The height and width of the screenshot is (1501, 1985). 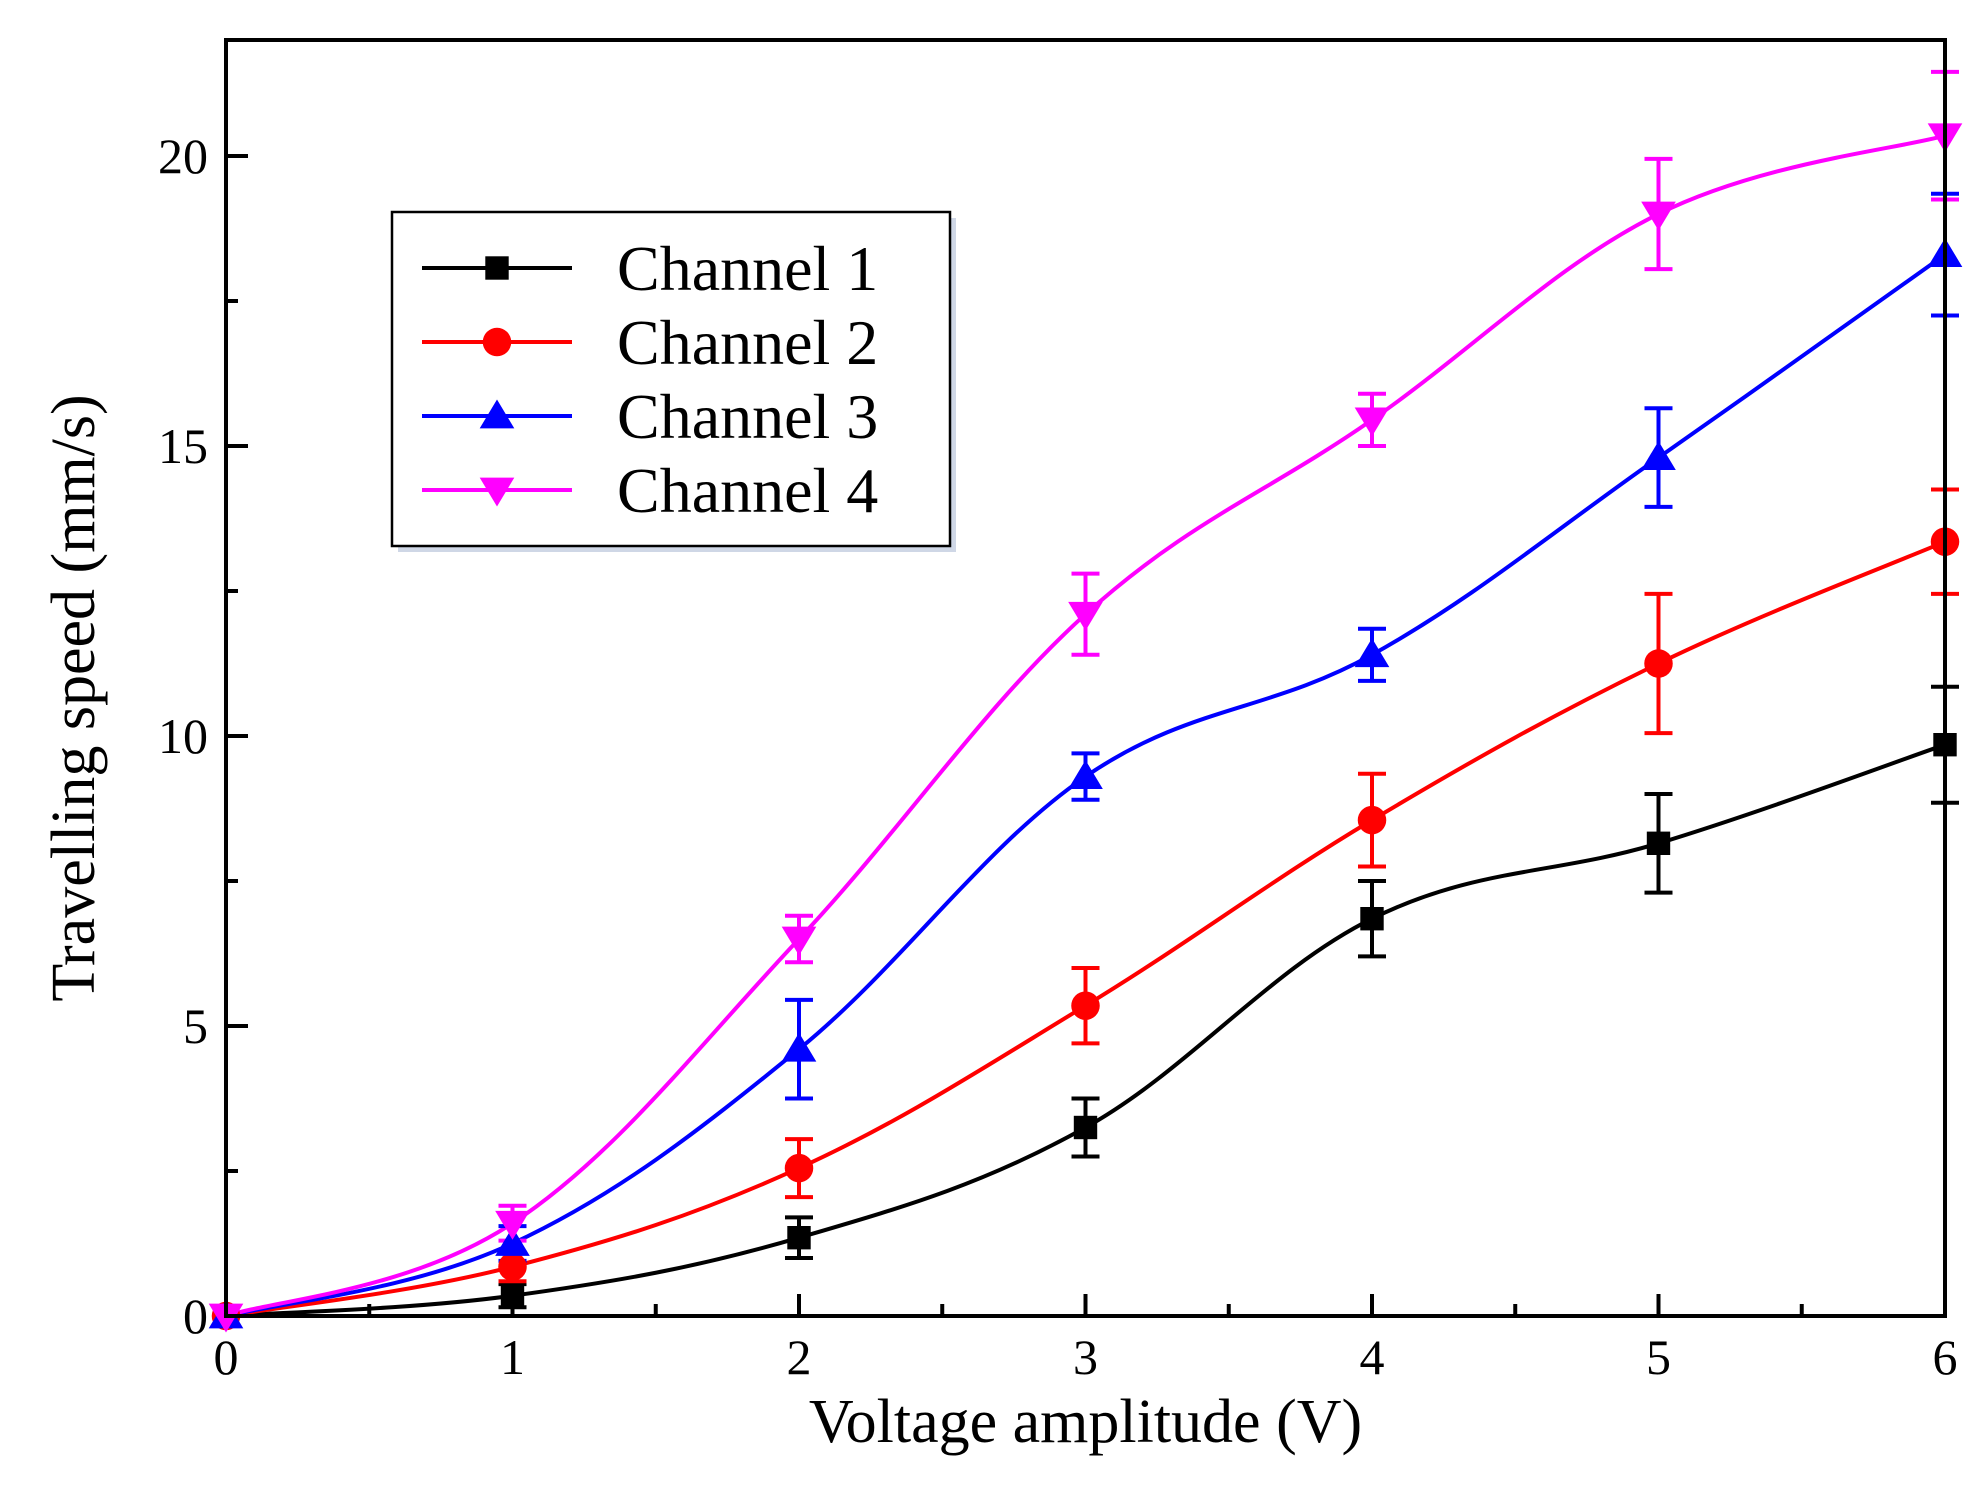 I want to click on legend-marker-triangle-up, so click(x=497, y=414).